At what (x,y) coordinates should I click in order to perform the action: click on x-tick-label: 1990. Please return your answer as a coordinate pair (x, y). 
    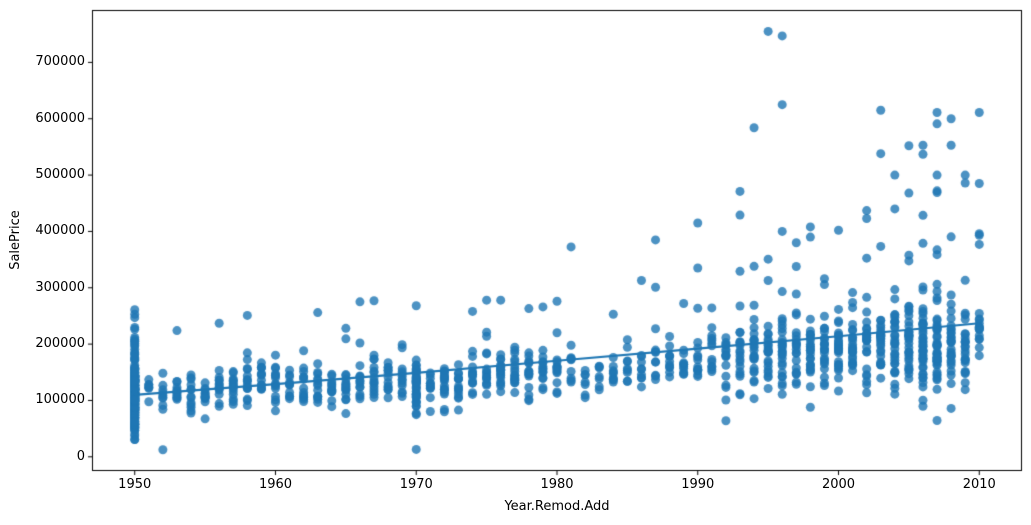
    Looking at the image, I should click on (698, 484).